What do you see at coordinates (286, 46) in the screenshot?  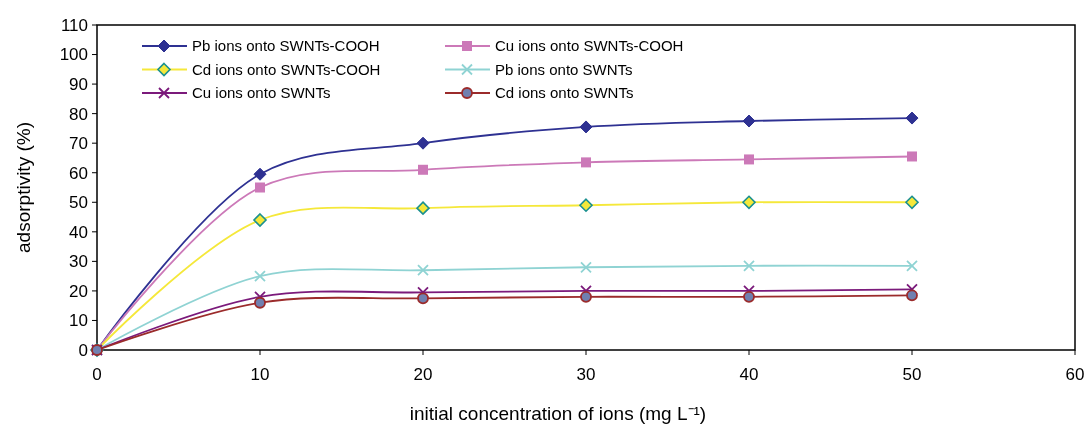 I see `legend-label: Pb ions onto SWNTs-COOH` at bounding box center [286, 46].